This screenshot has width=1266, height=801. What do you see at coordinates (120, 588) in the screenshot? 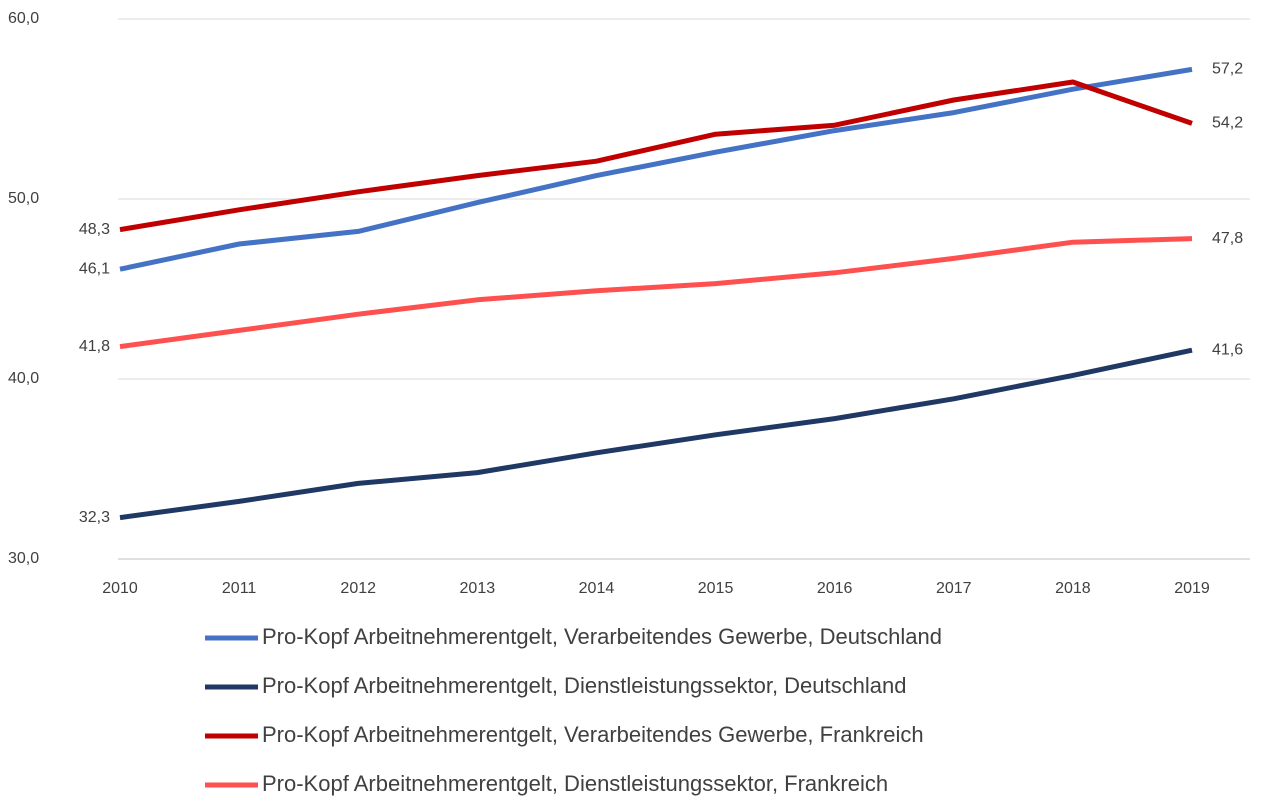
I see `x-tick-label: 2010` at bounding box center [120, 588].